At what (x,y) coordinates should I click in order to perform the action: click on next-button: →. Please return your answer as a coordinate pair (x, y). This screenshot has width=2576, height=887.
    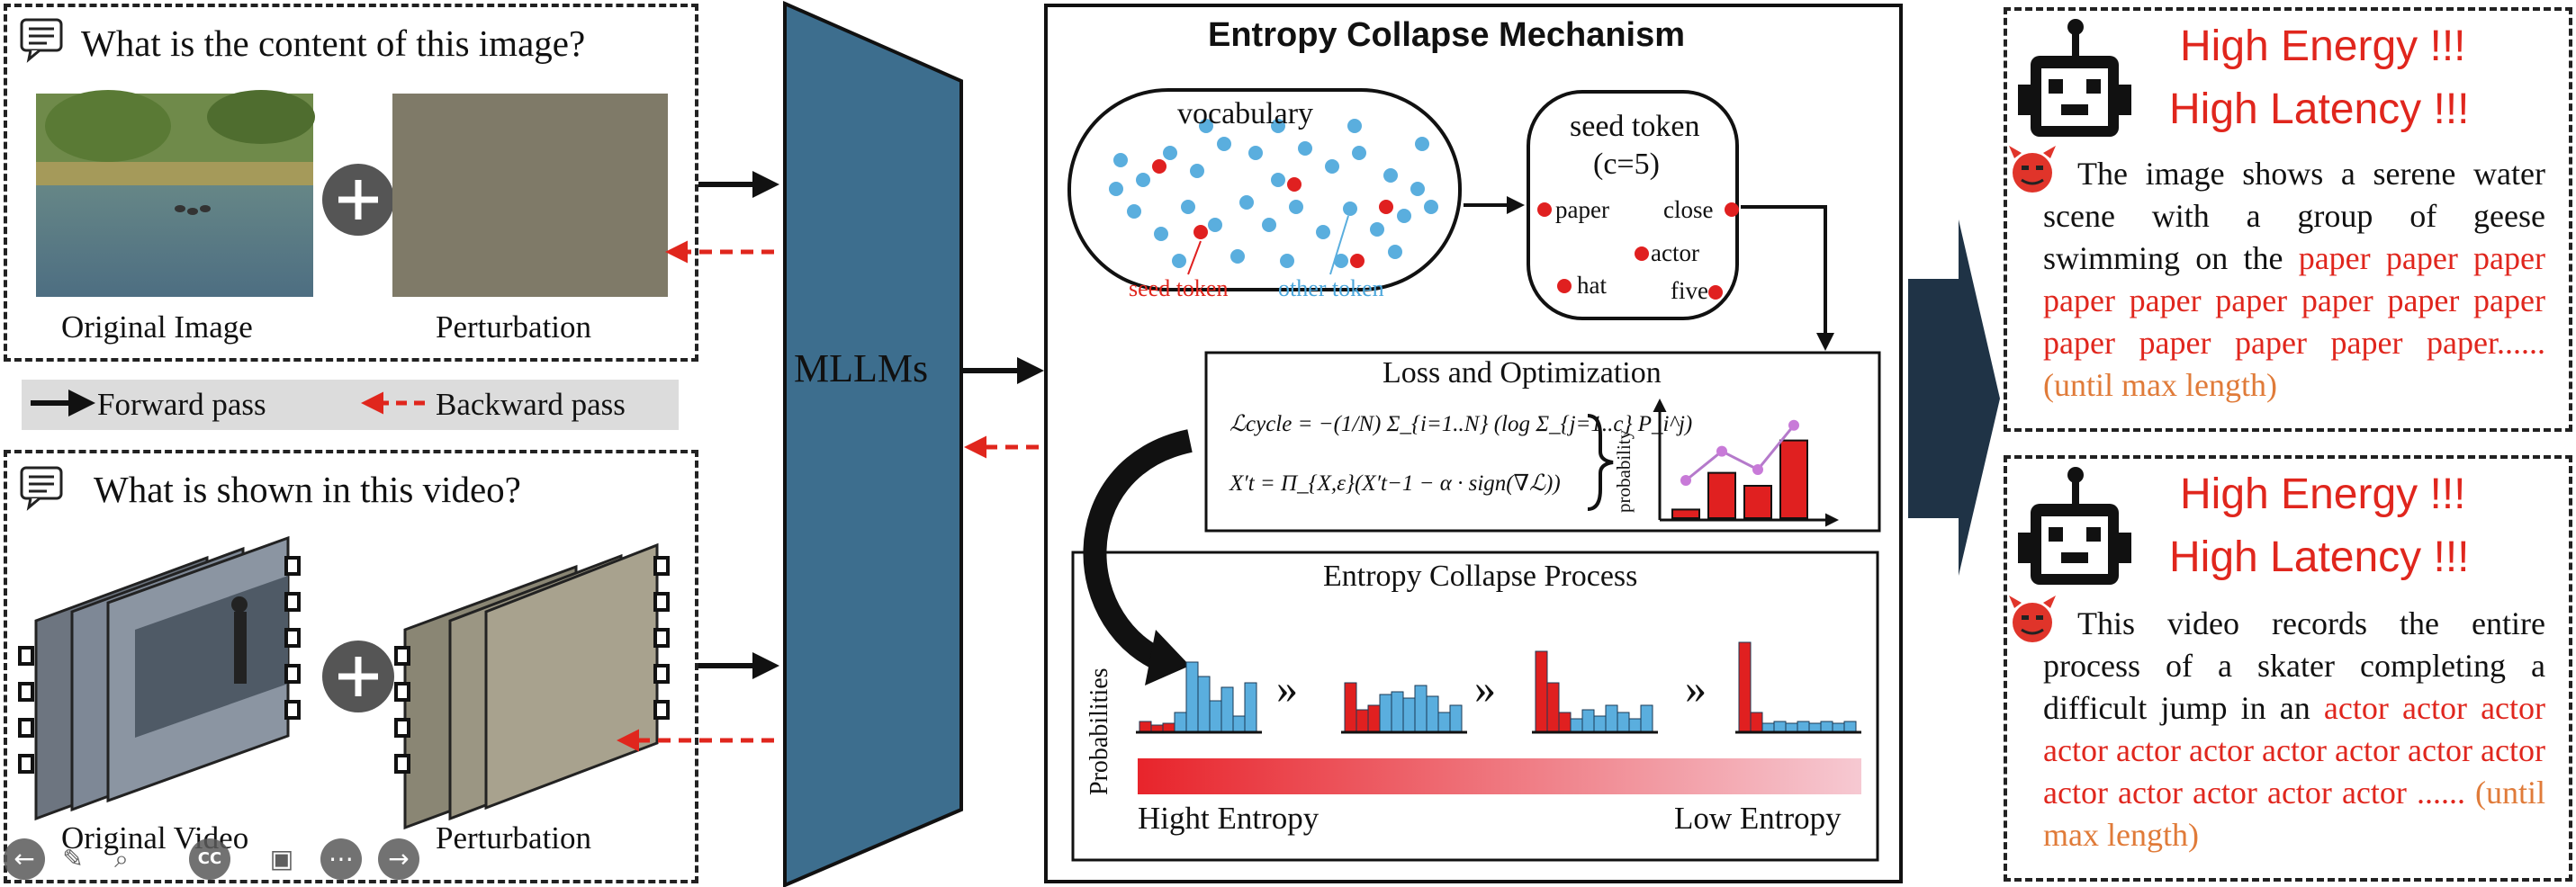
    Looking at the image, I should click on (398, 859).